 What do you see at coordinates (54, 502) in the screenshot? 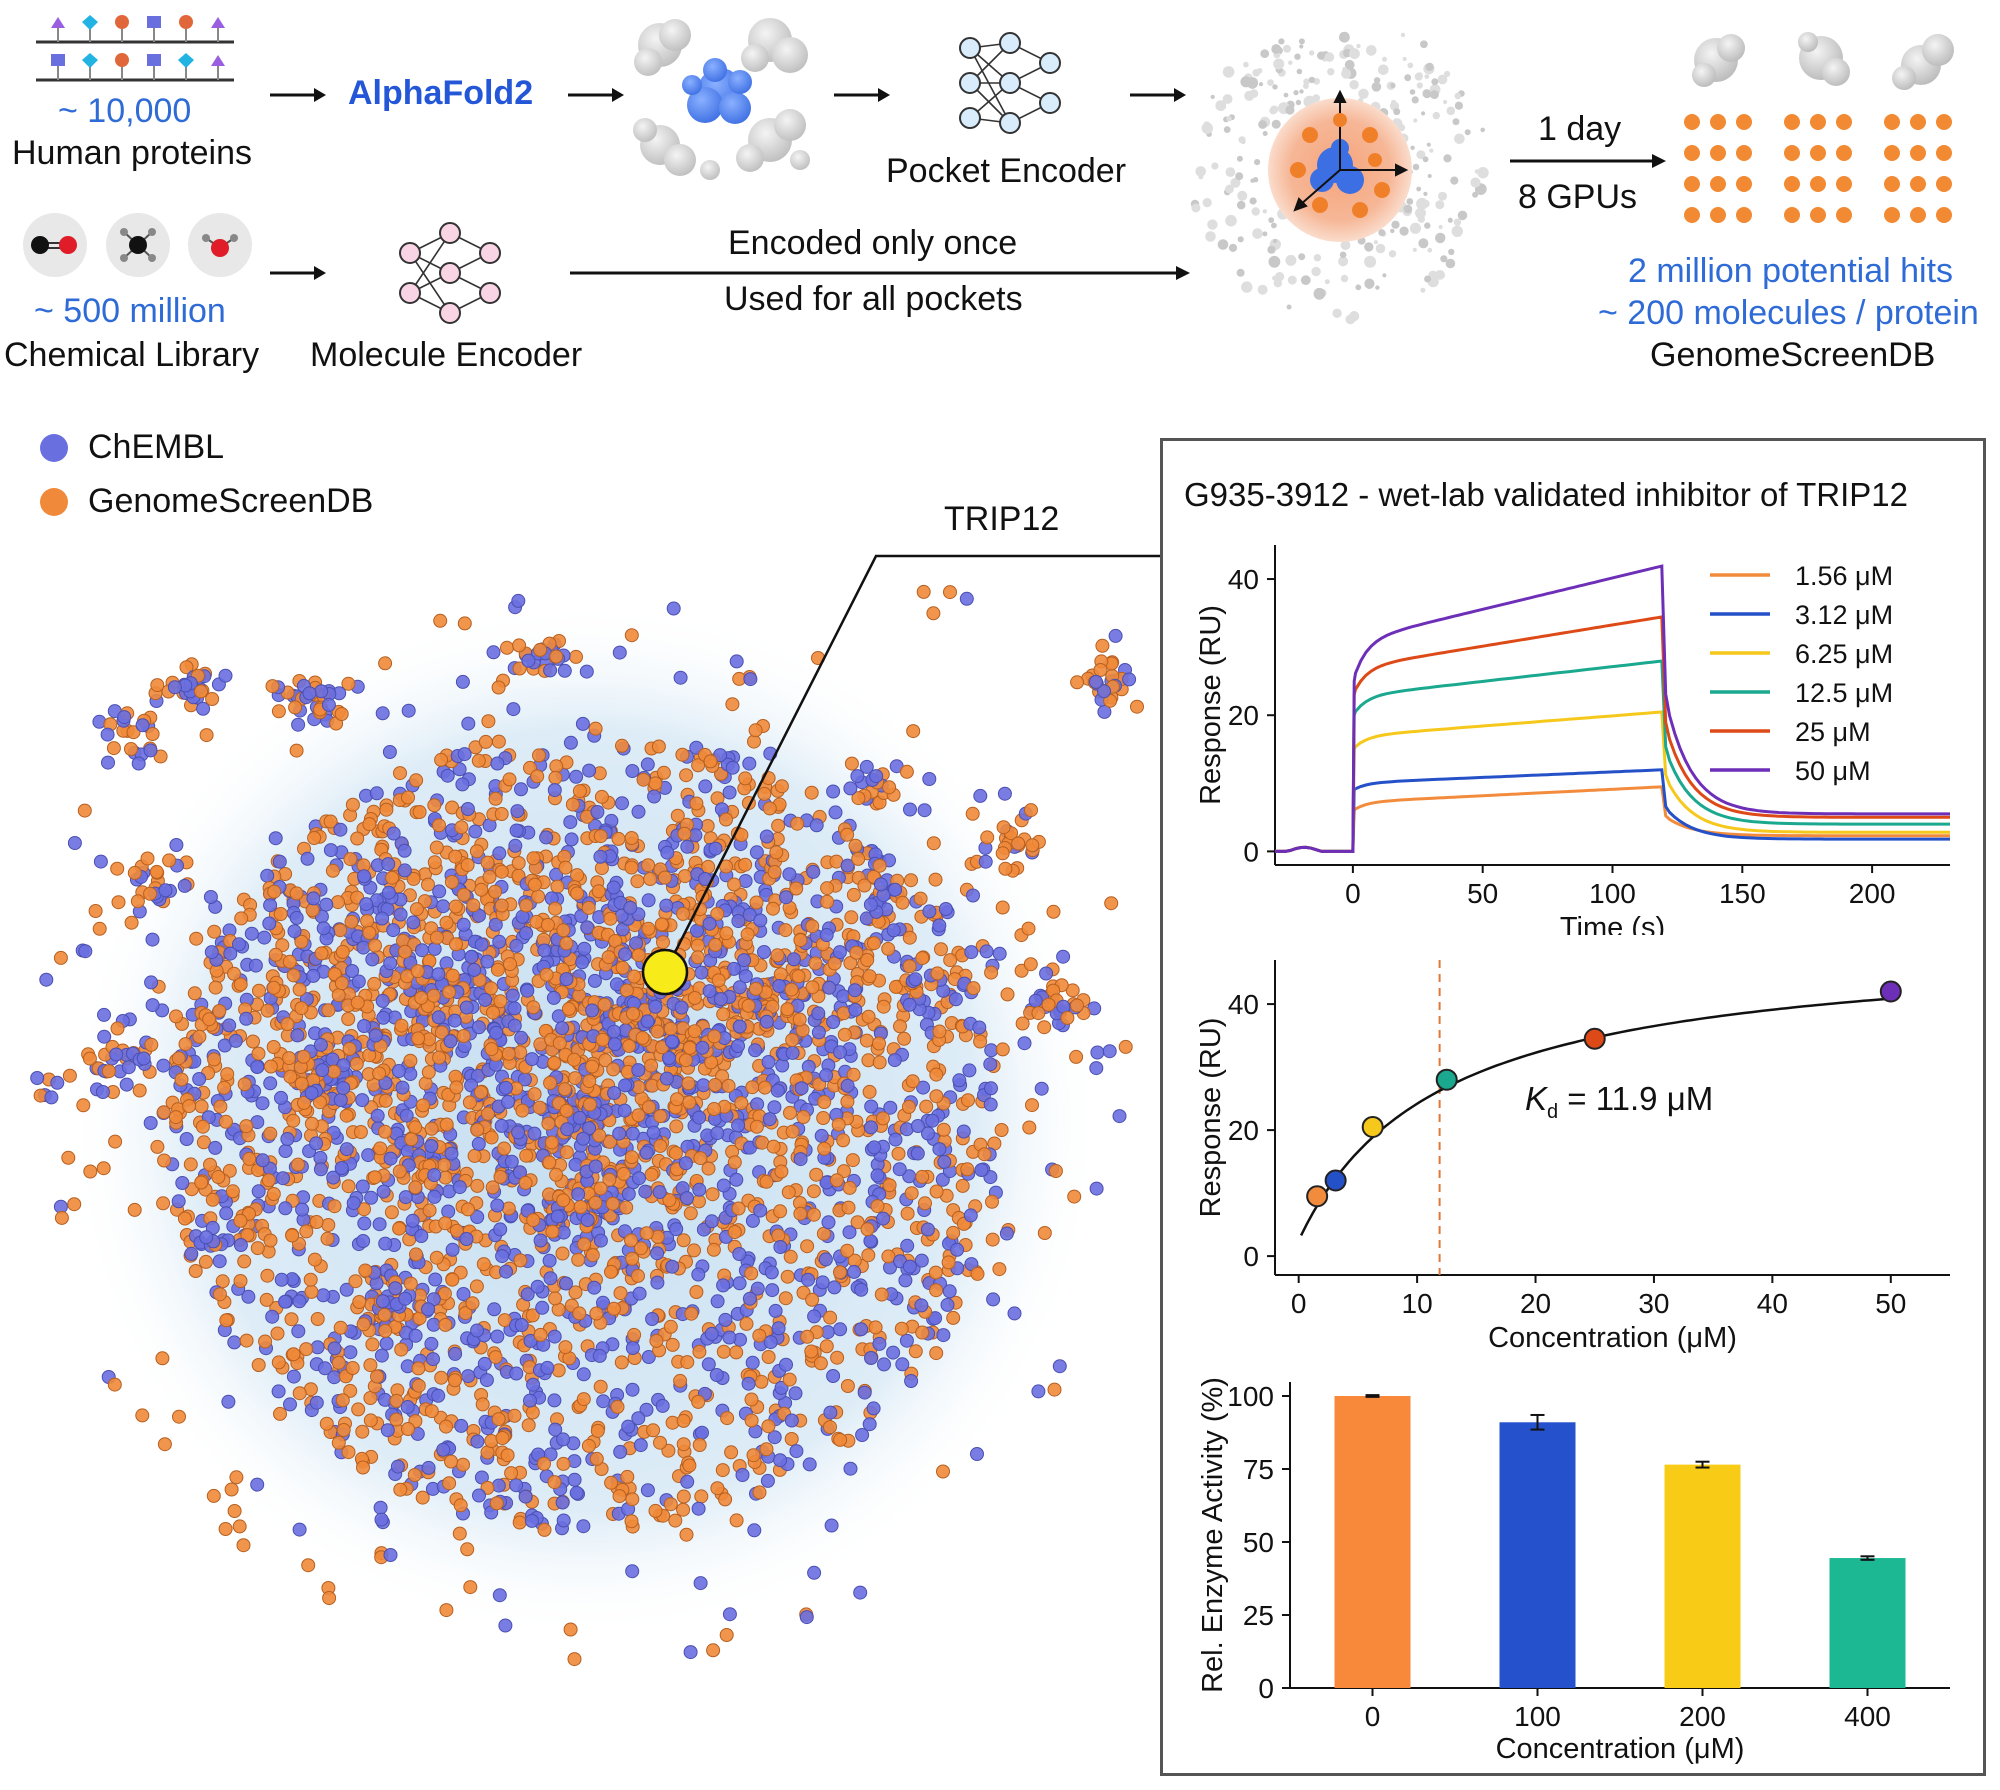
I see `legend-gsdb-marker` at bounding box center [54, 502].